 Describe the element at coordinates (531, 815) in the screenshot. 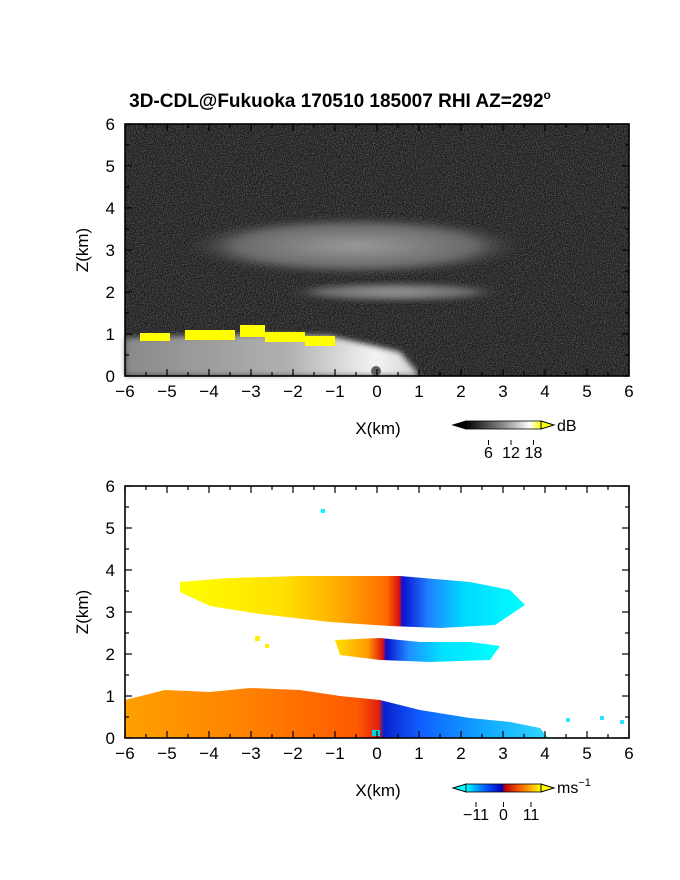

I see `colorbar-tick-label: 11` at that location.